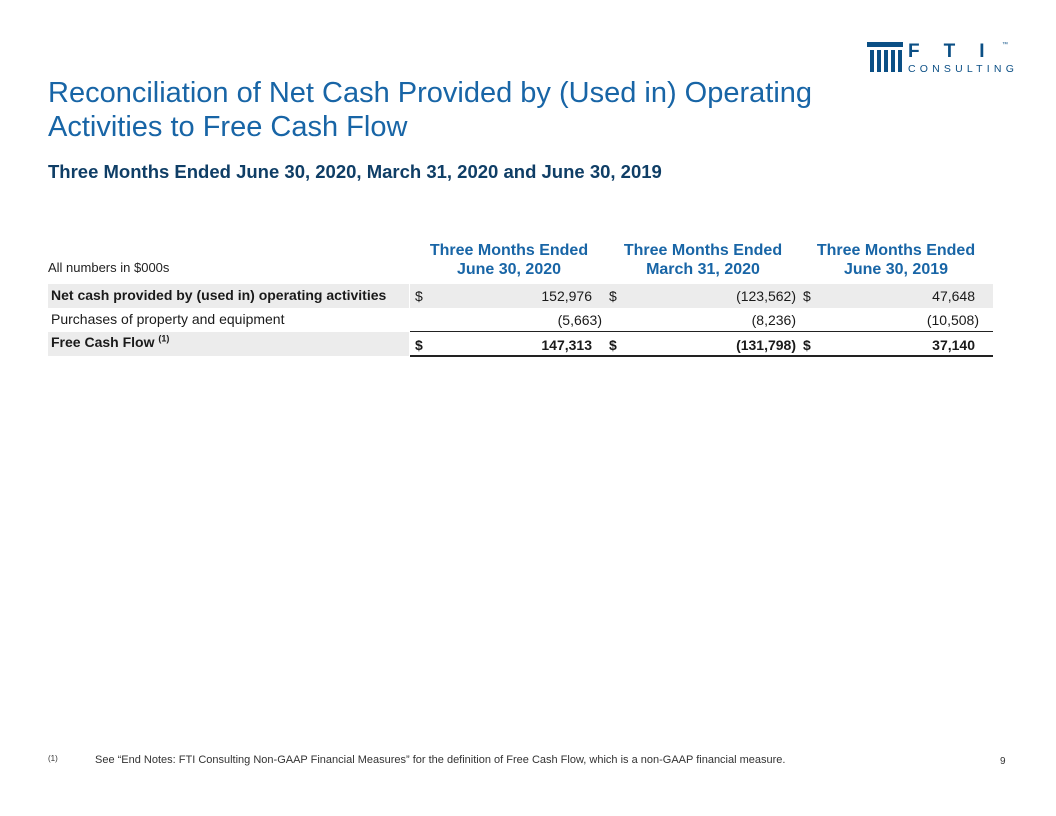 This screenshot has height=816, width=1056. I want to click on column-header-line2: June 30, 2020, so click(509, 269).